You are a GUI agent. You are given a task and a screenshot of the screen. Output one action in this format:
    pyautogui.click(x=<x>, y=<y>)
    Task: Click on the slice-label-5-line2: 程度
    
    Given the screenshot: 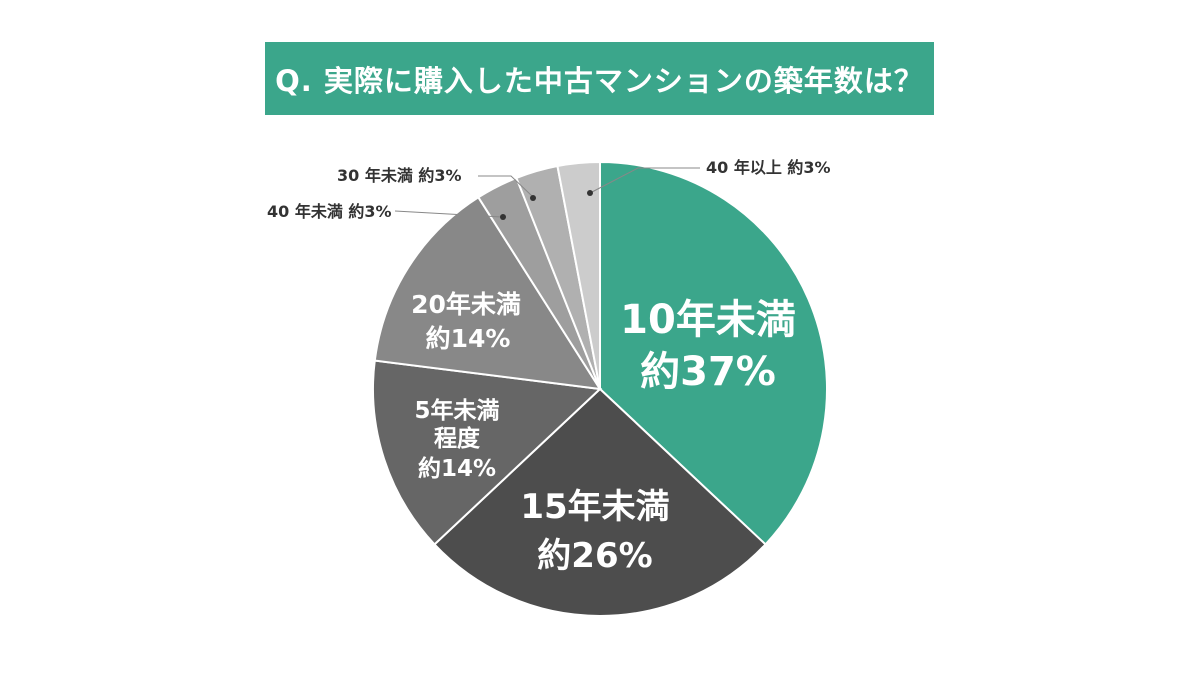 What is the action you would take?
    pyautogui.click(x=457, y=438)
    